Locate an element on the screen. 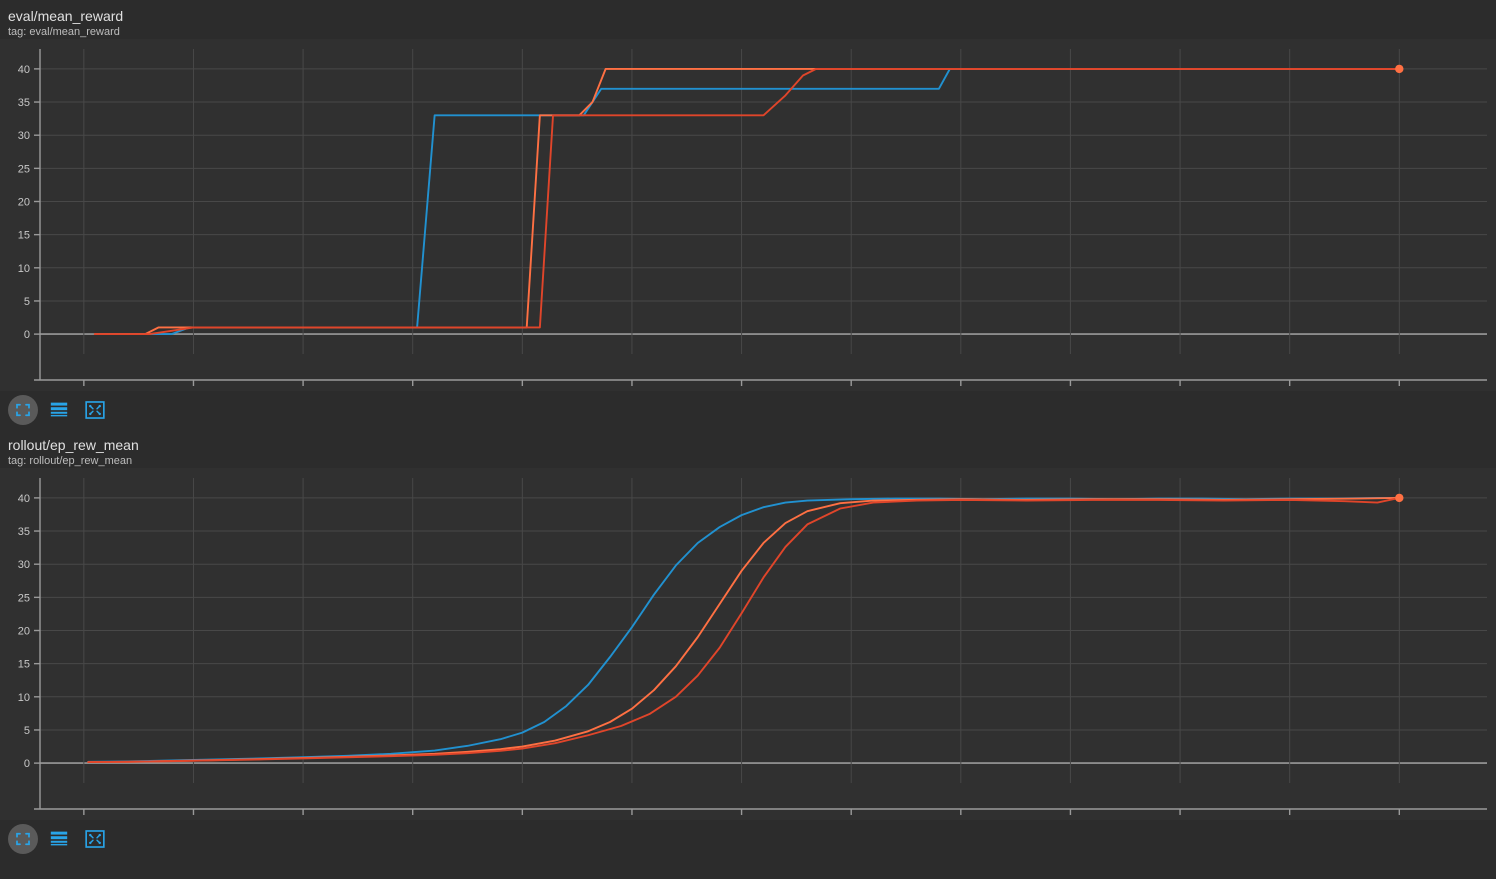 Image resolution: width=1496 pixels, height=879 pixels. page-title: rollout/ep_rew_mean is located at coordinates (73, 445).